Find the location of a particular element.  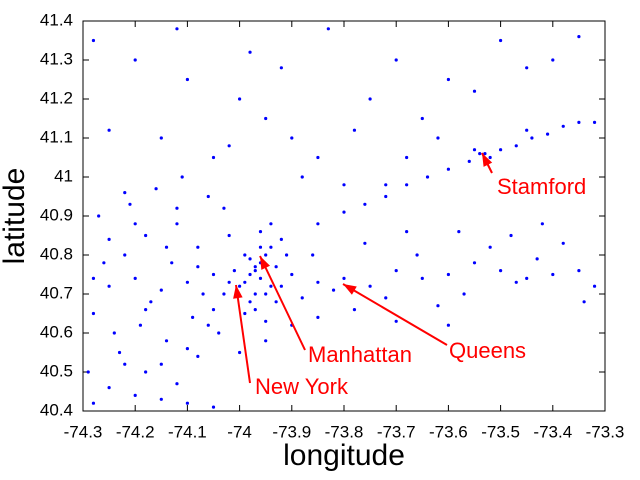

y-tick-label: 40.7 is located at coordinates (56, 292).